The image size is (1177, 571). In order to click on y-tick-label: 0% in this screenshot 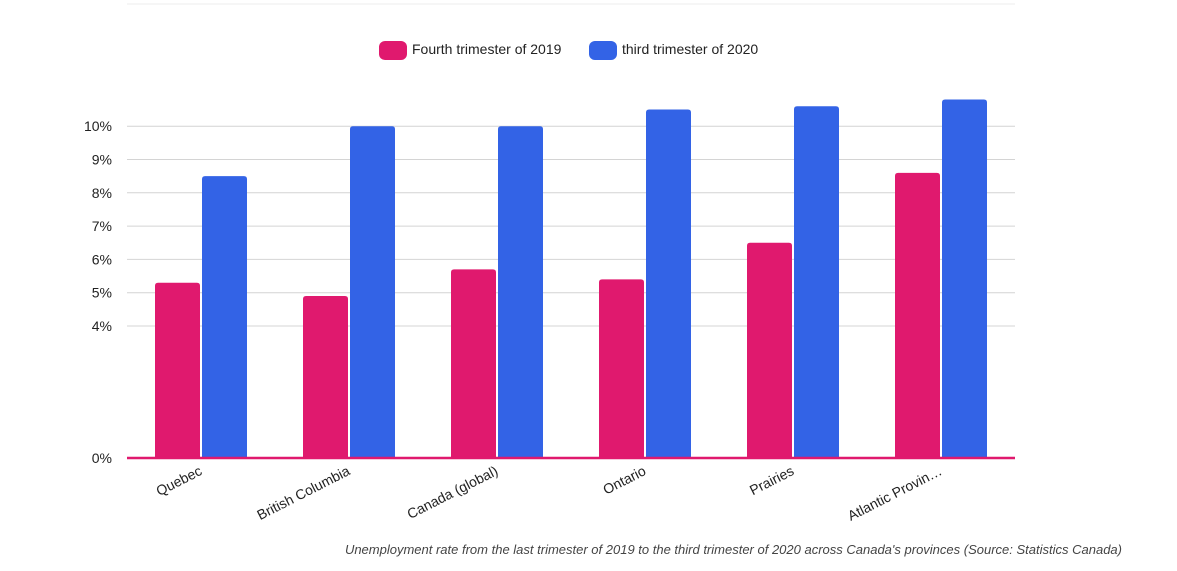, I will do `click(102, 458)`.